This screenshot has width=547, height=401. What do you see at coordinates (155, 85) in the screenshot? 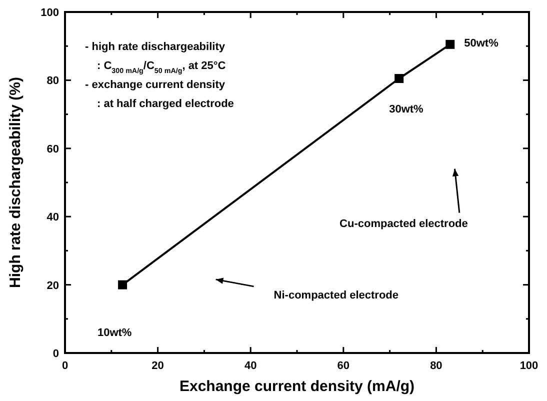
I see `annotation: - exchange current density` at bounding box center [155, 85].